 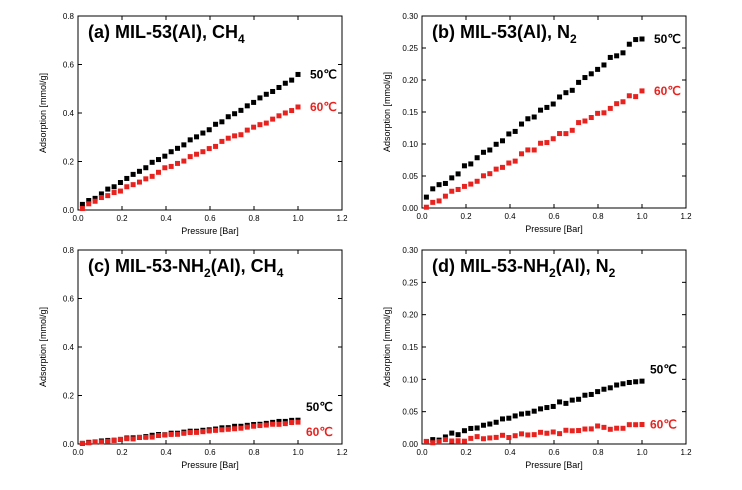 What do you see at coordinates (69, 210) in the screenshot?
I see `y-tick-label: 0.0` at bounding box center [69, 210].